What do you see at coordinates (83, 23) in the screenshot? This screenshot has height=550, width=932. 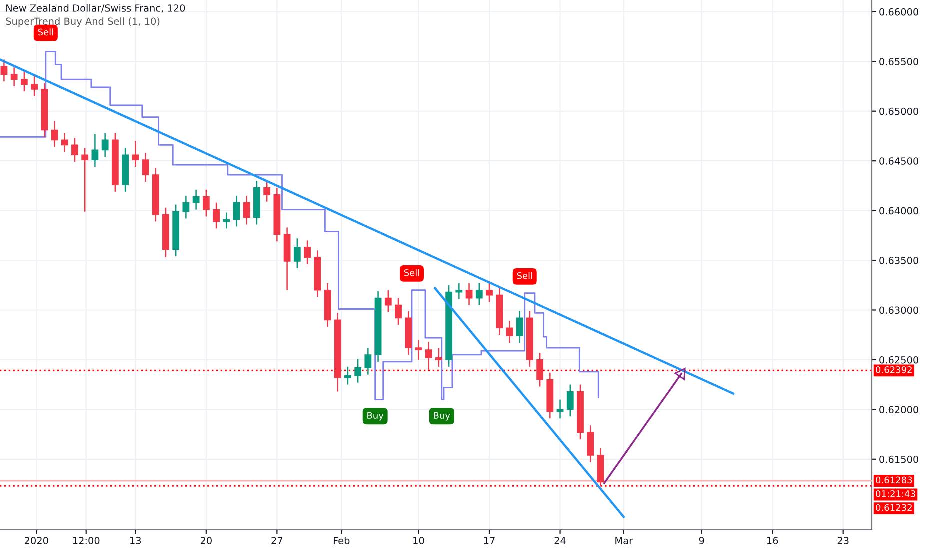 I see `text: SuperTrend Buy And Sell (1, 10)` at bounding box center [83, 23].